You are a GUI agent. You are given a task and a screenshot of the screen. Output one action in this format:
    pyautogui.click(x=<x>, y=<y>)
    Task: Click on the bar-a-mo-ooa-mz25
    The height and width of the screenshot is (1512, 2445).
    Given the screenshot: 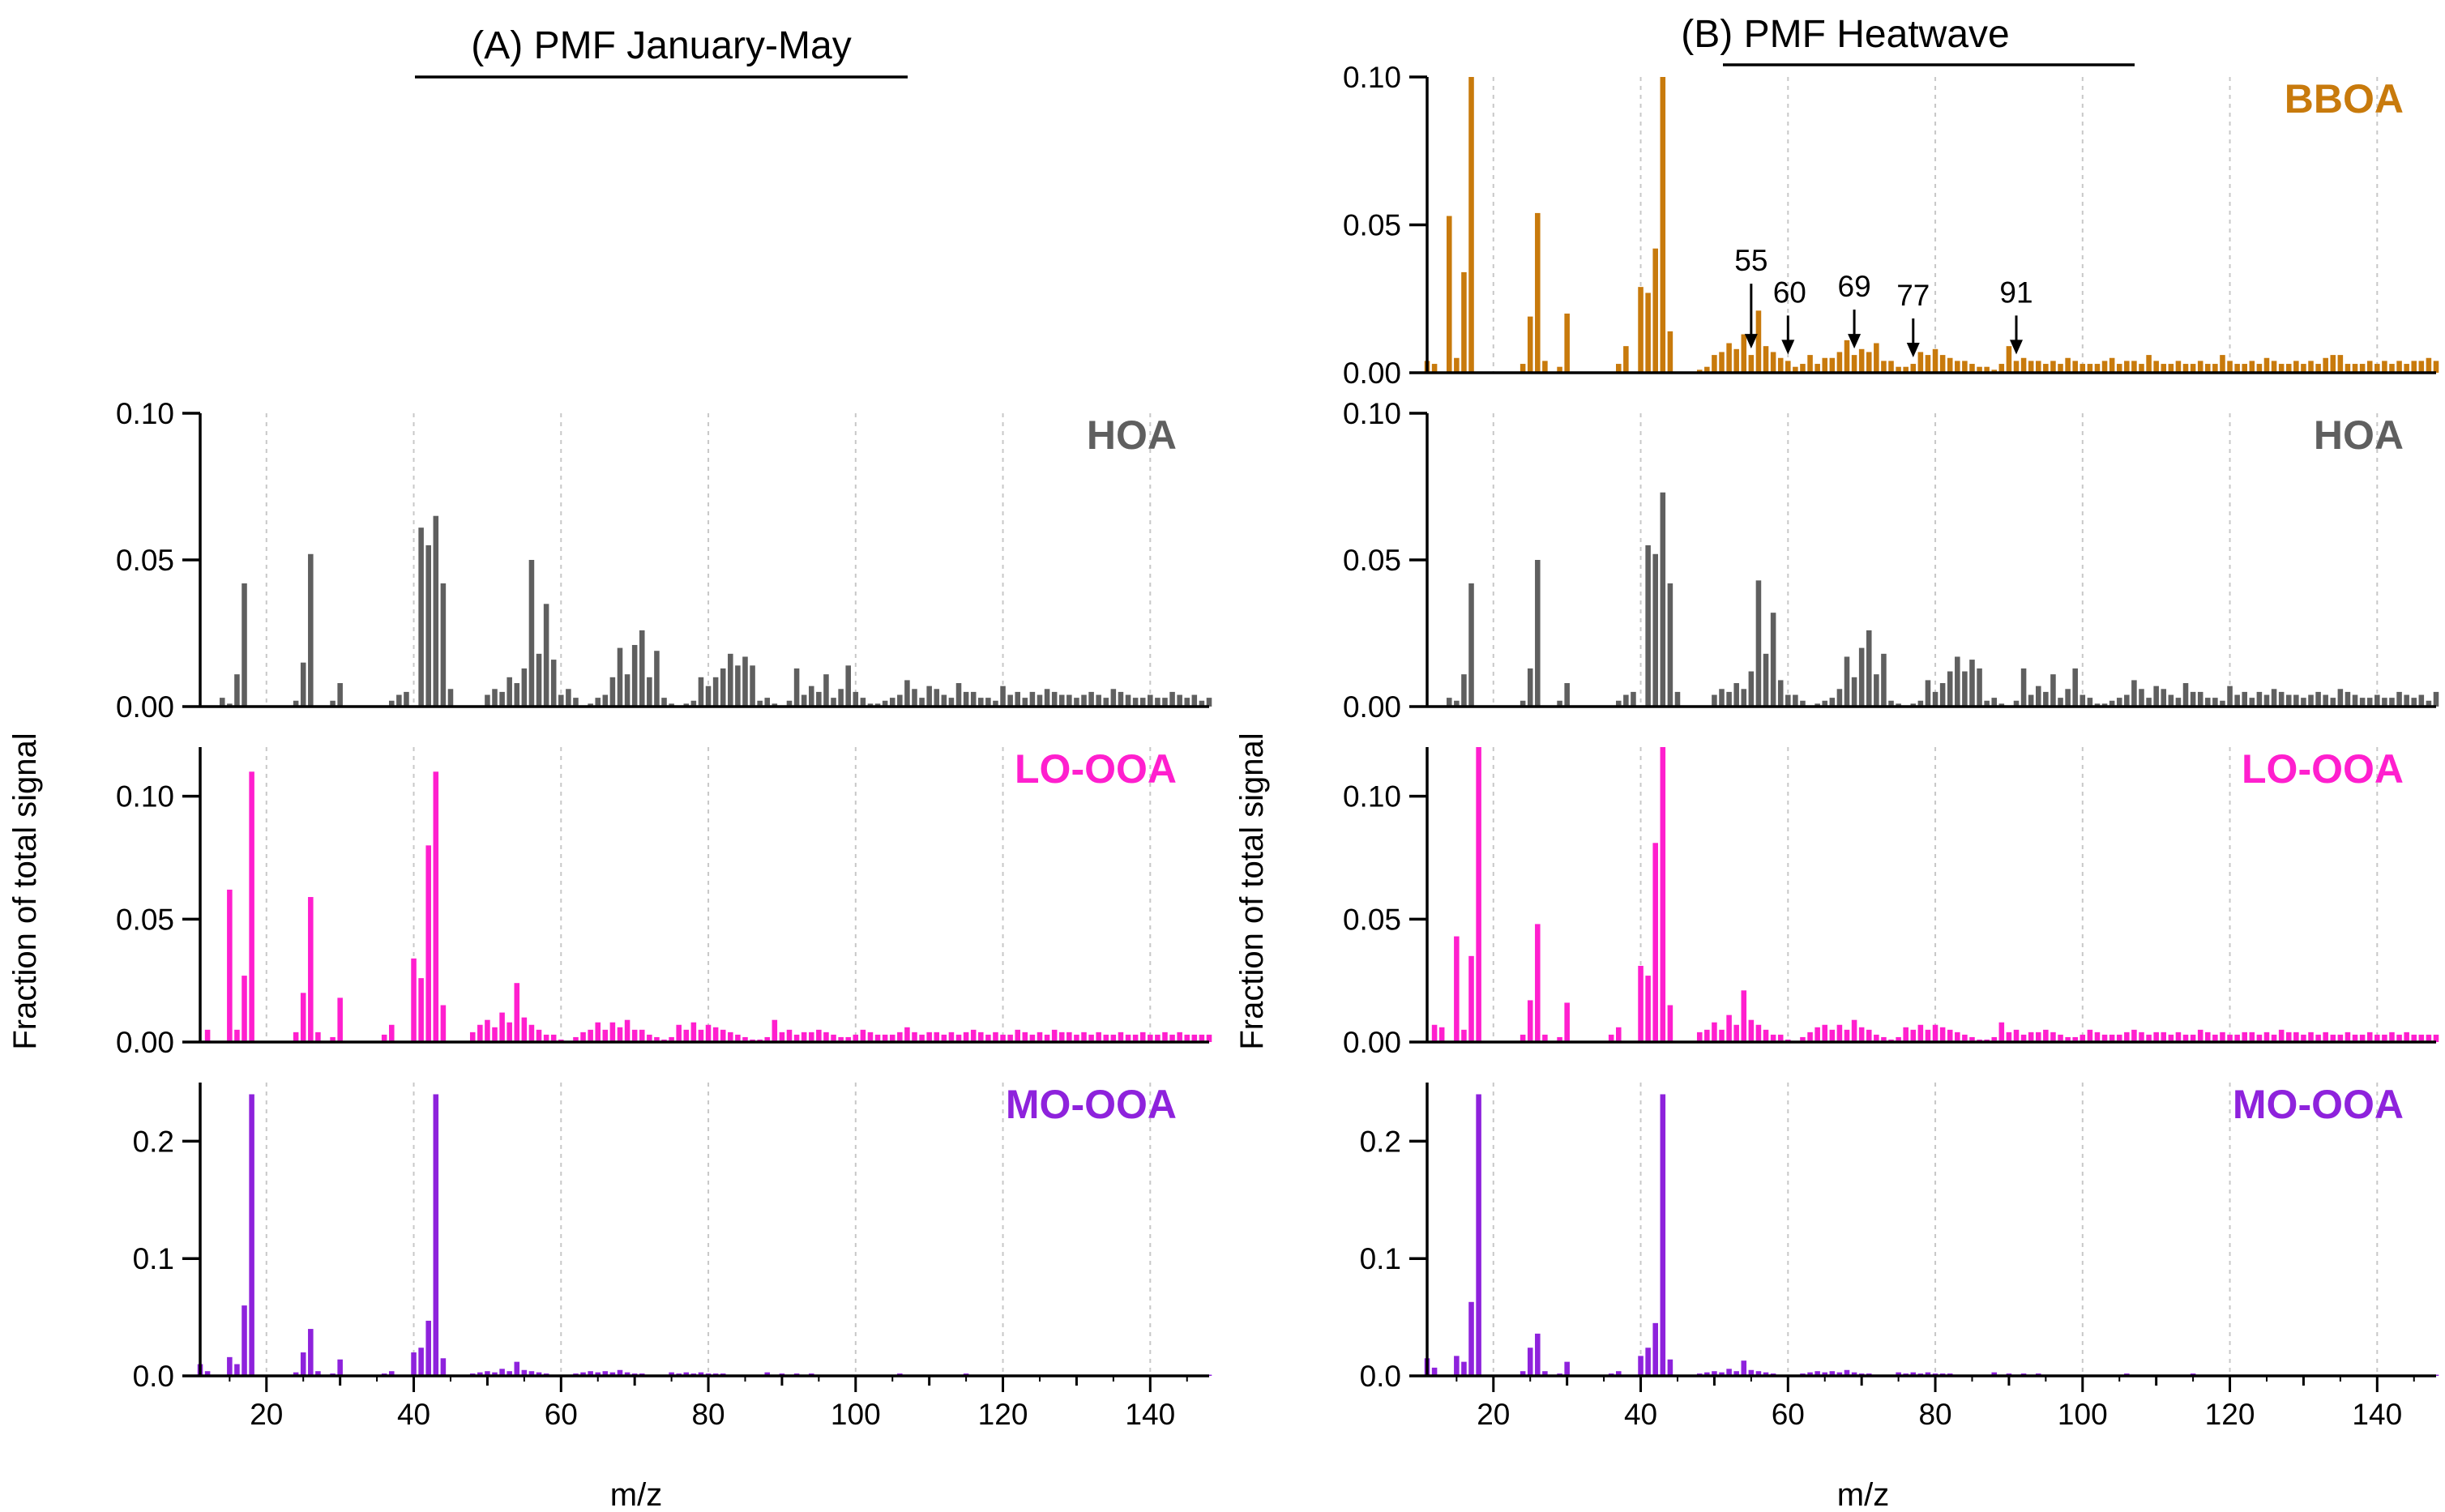 What is the action you would take?
    pyautogui.click(x=303, y=1364)
    